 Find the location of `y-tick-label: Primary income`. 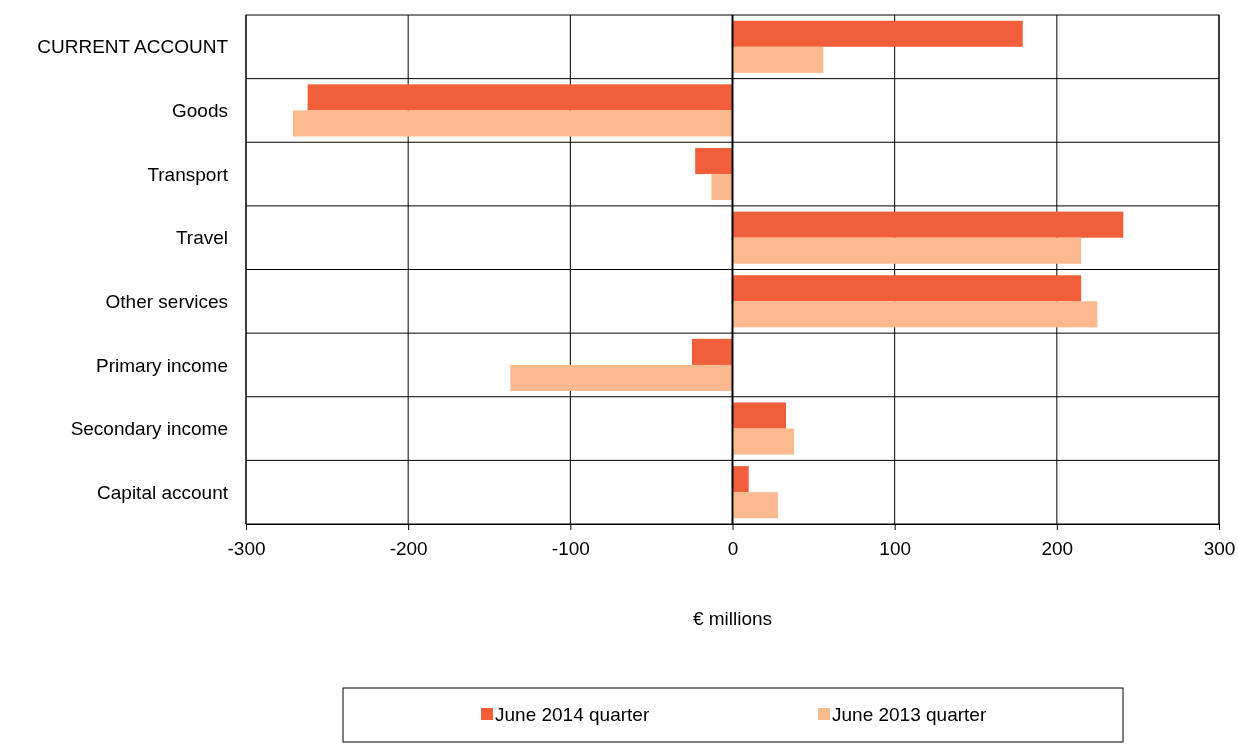

y-tick-label: Primary income is located at coordinates (162, 365).